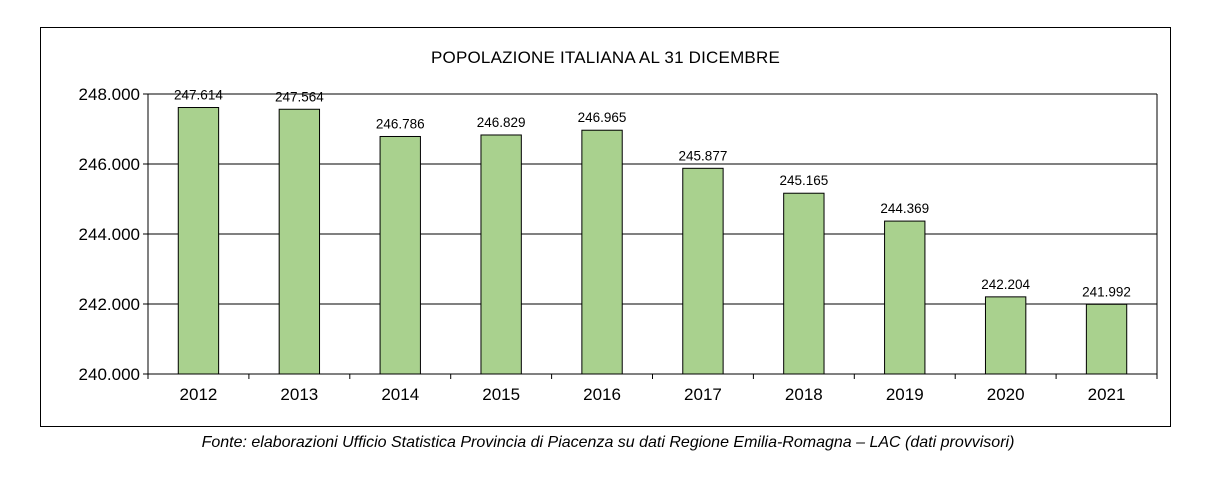  What do you see at coordinates (109, 164) in the screenshot?
I see `y-tick-label: 246.000` at bounding box center [109, 164].